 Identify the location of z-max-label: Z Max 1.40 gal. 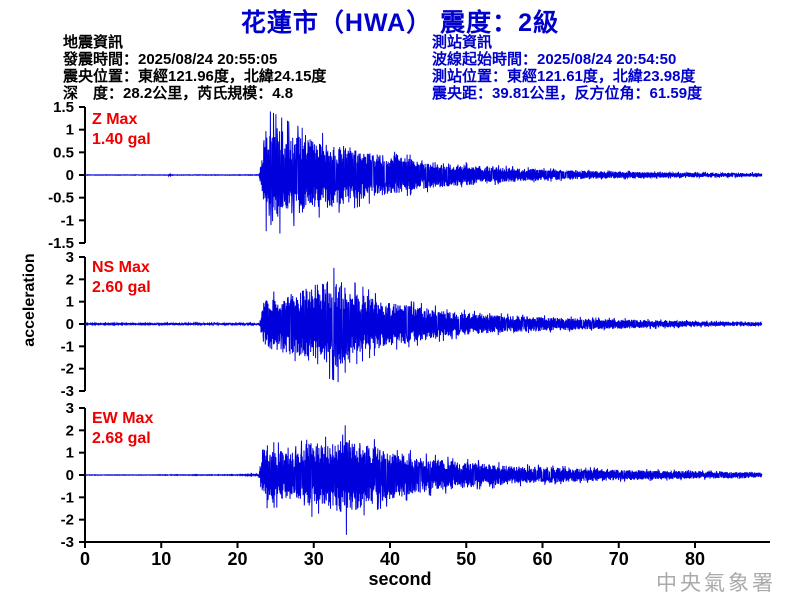
(121, 130).